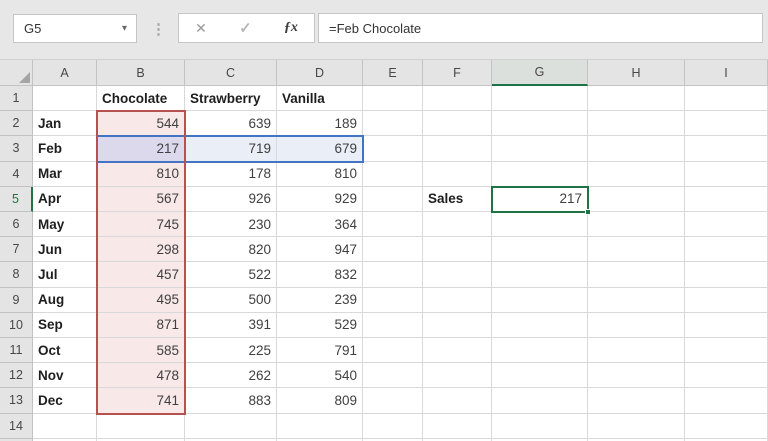  What do you see at coordinates (636, 149) in the screenshot?
I see `cell-H3` at bounding box center [636, 149].